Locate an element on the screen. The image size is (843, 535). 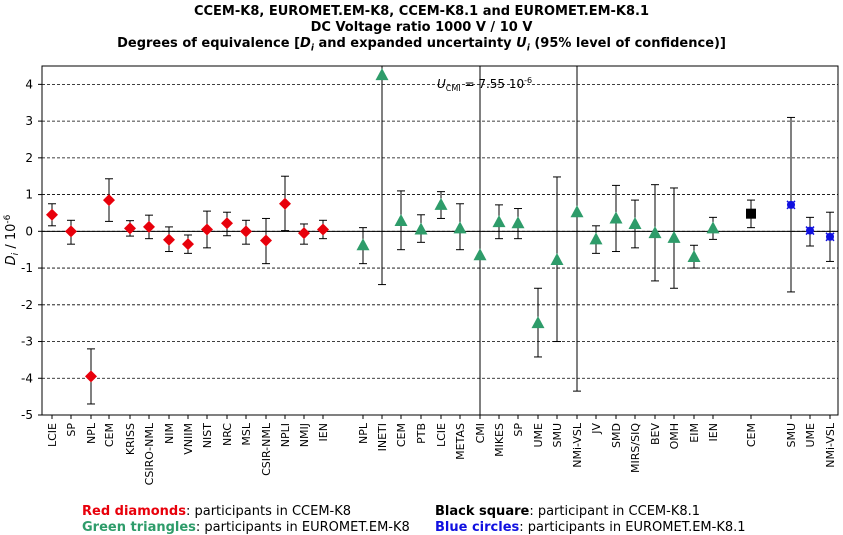
x-tick-label: MSL is located at coordinates (246, 433).